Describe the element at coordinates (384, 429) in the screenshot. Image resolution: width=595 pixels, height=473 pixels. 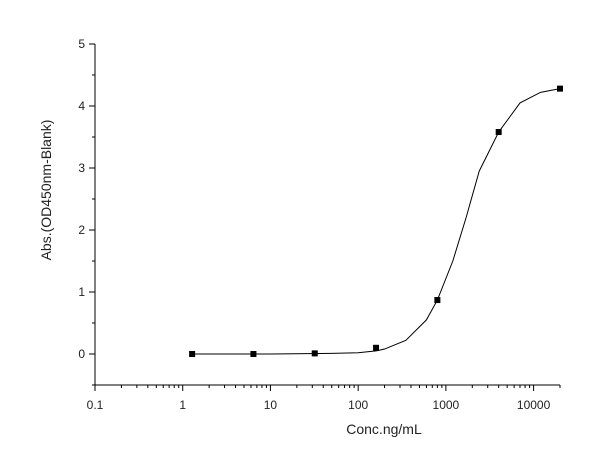
I see `x-axis-title: Conc.ng/mL` at that location.